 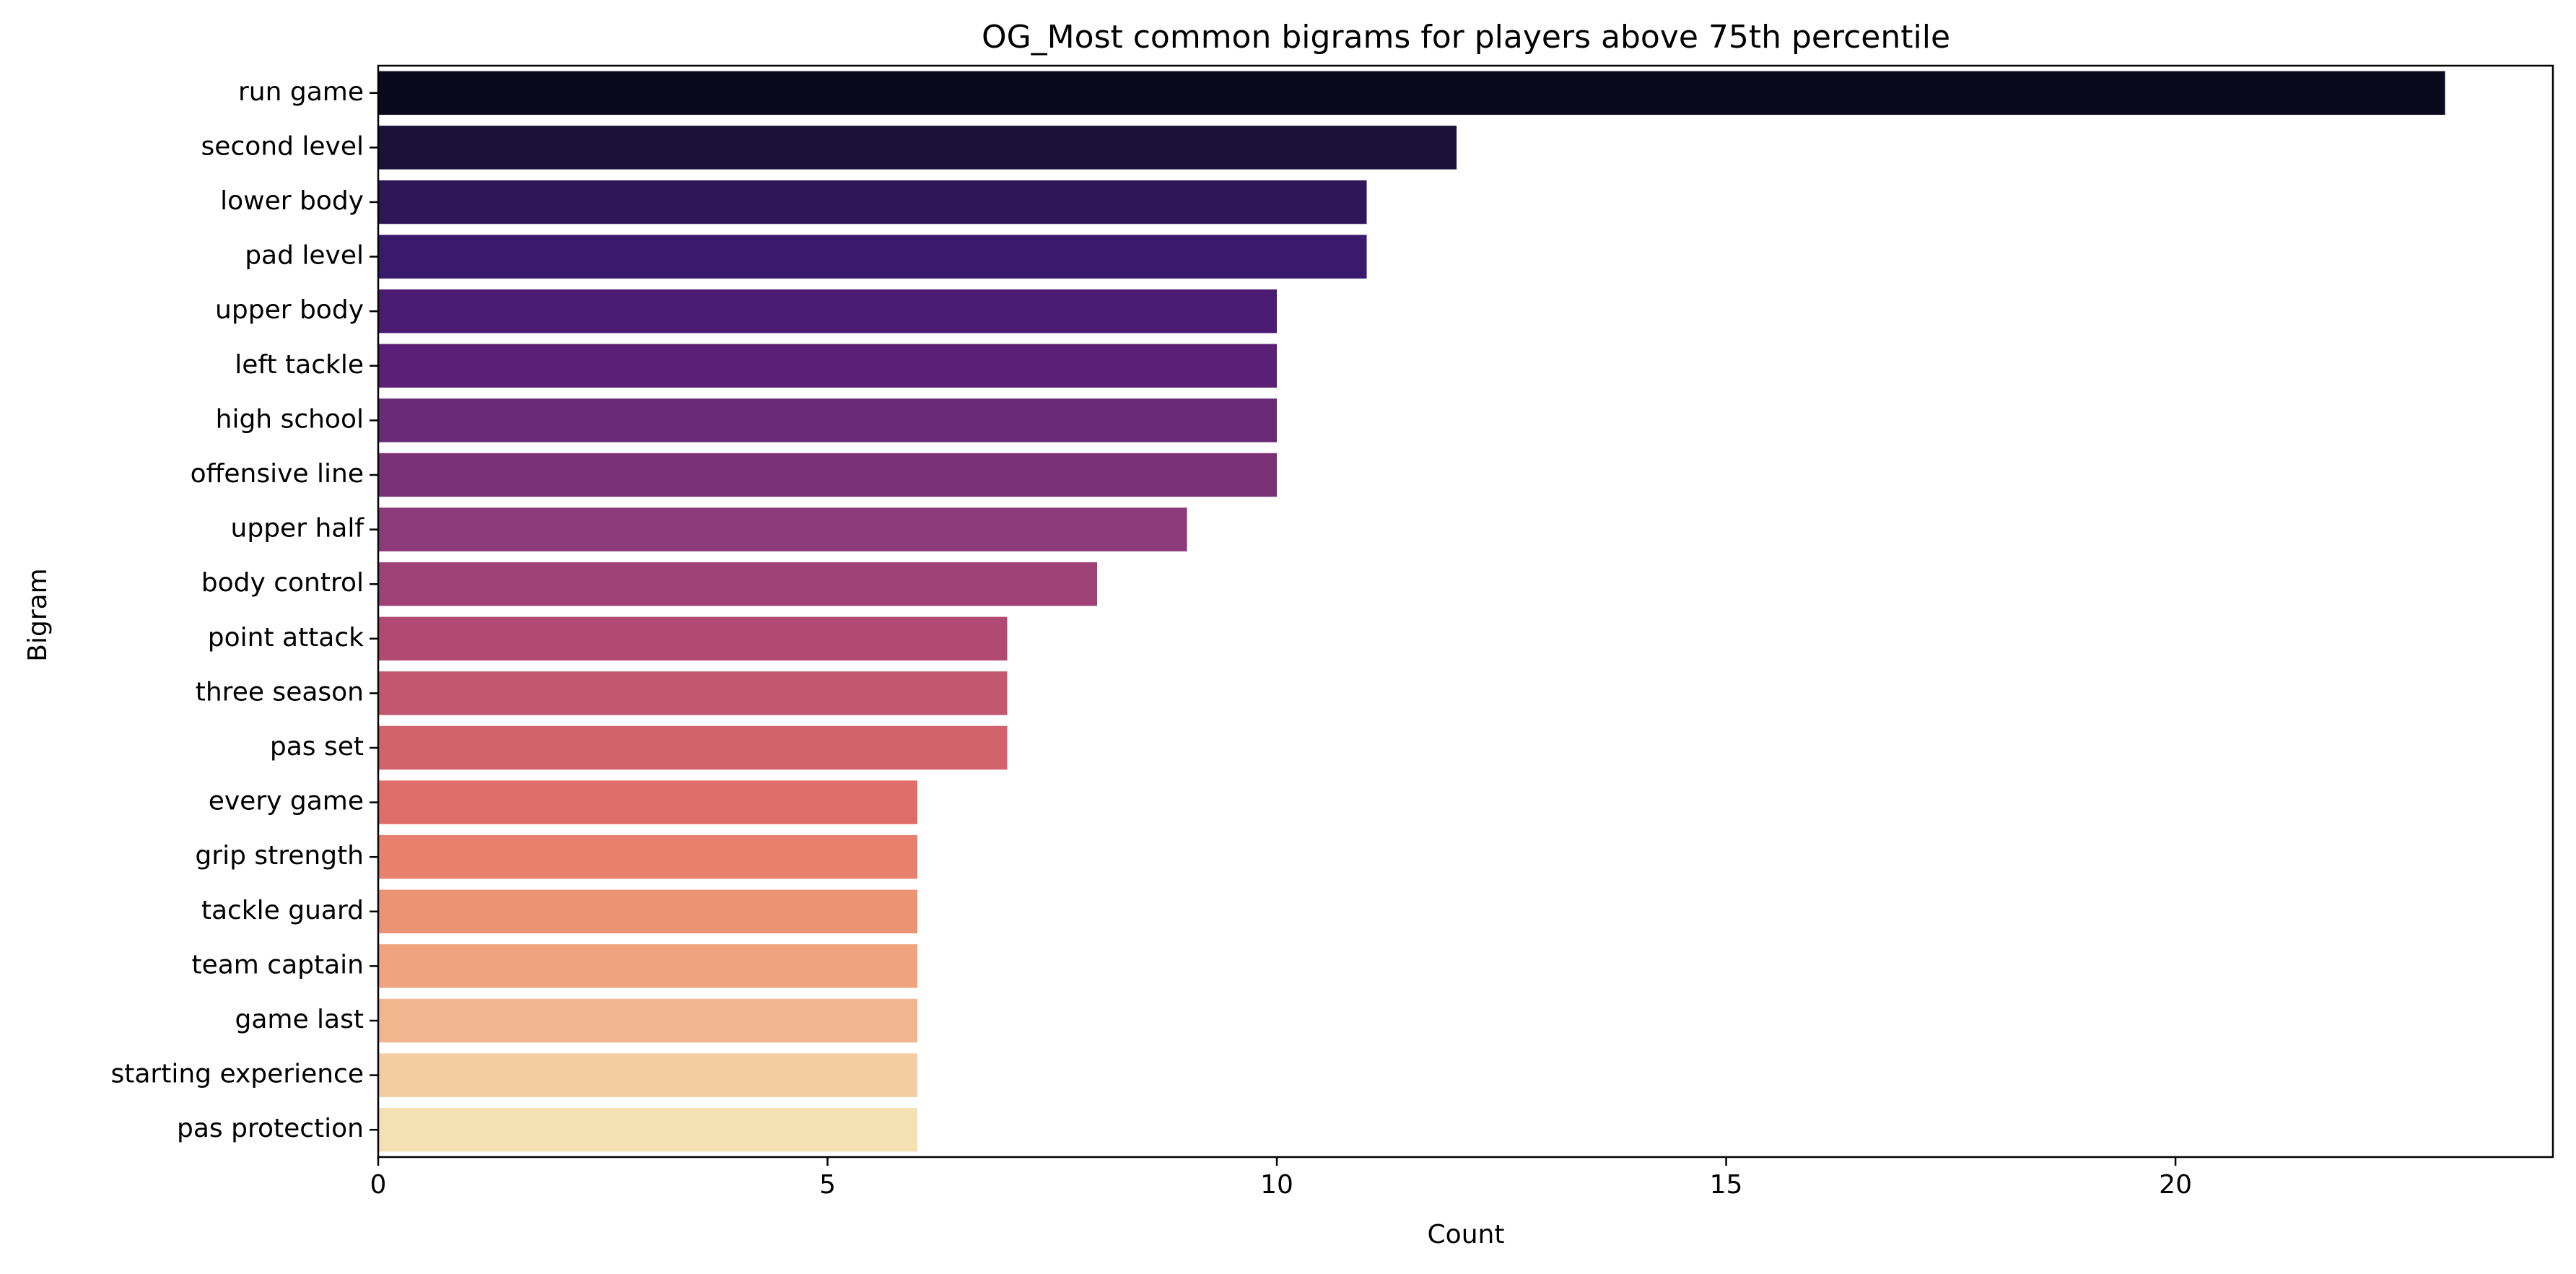 I want to click on y-tick-label: grip strength, so click(x=279, y=856).